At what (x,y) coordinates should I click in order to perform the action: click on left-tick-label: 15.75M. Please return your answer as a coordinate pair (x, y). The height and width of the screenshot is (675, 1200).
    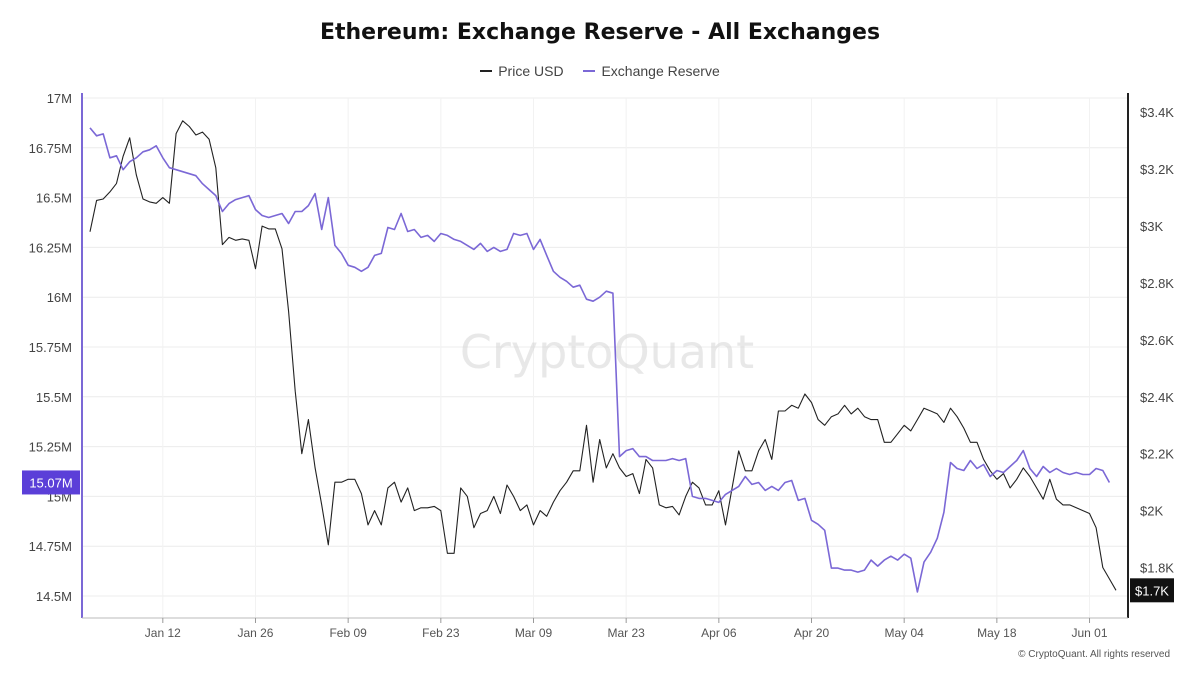
    Looking at the image, I should click on (50, 347).